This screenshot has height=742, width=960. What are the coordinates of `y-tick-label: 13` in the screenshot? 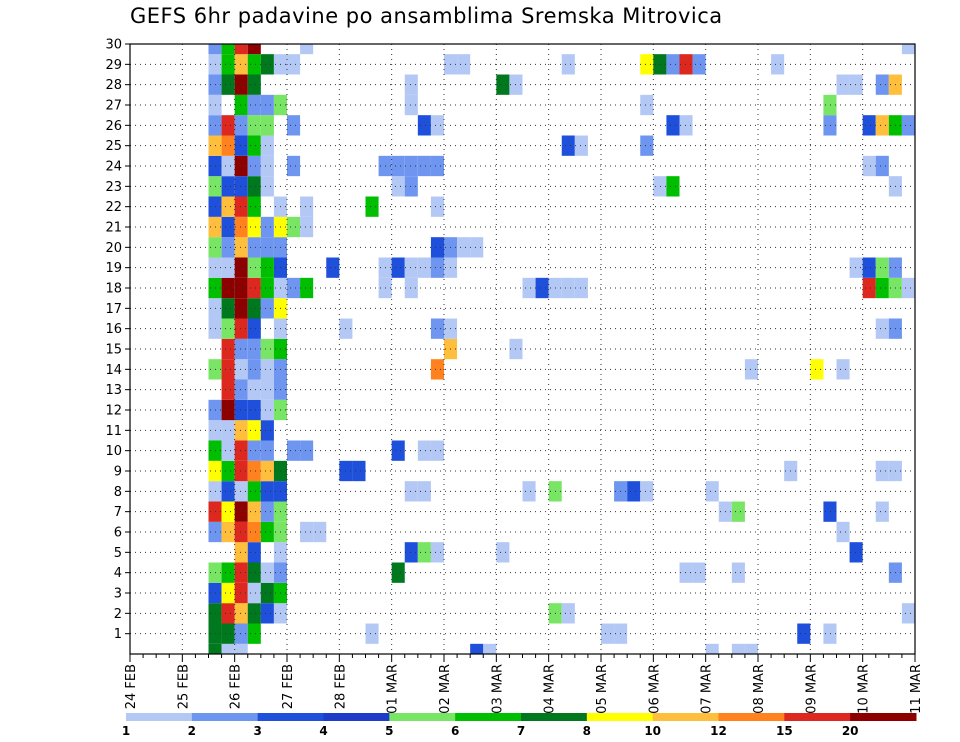 It's located at (113, 390).